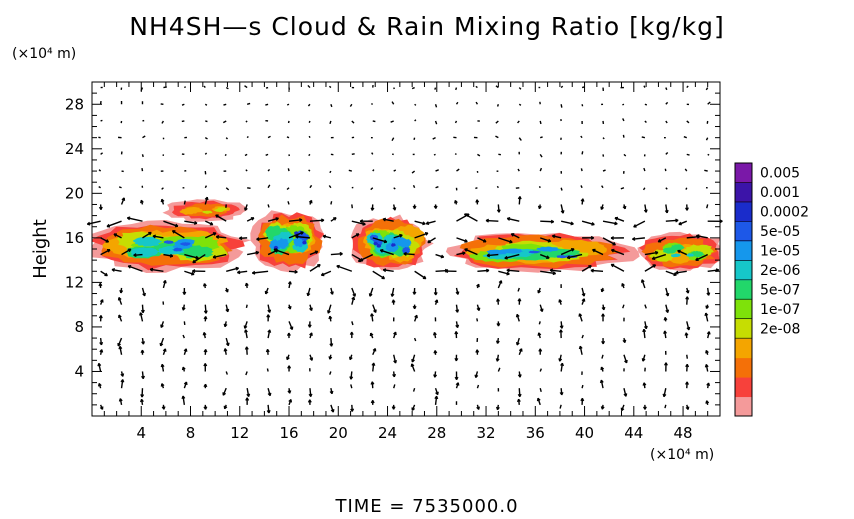 This screenshot has width=854, height=519. Describe the element at coordinates (535, 433) in the screenshot. I see `x-tick-label: 36` at that location.